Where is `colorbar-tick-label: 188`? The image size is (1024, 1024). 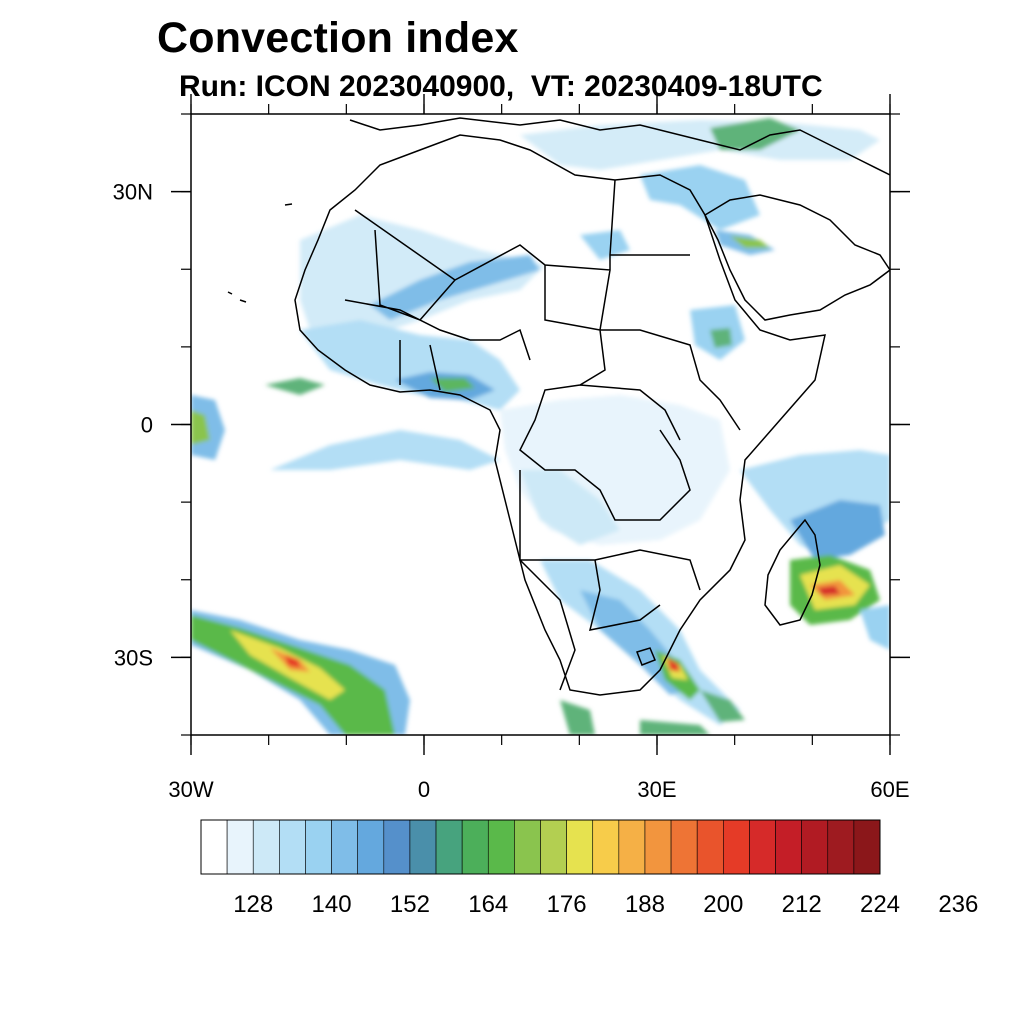 colorbar-tick-label: 188 is located at coordinates (645, 904).